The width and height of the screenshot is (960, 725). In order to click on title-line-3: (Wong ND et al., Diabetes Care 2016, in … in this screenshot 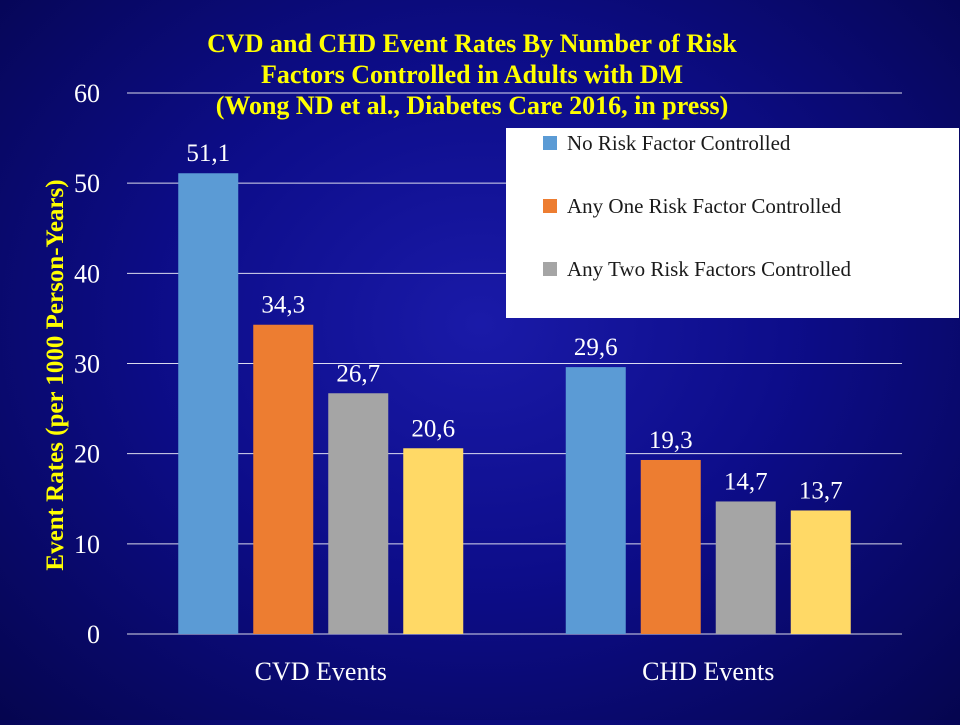, I will do `click(472, 105)`.